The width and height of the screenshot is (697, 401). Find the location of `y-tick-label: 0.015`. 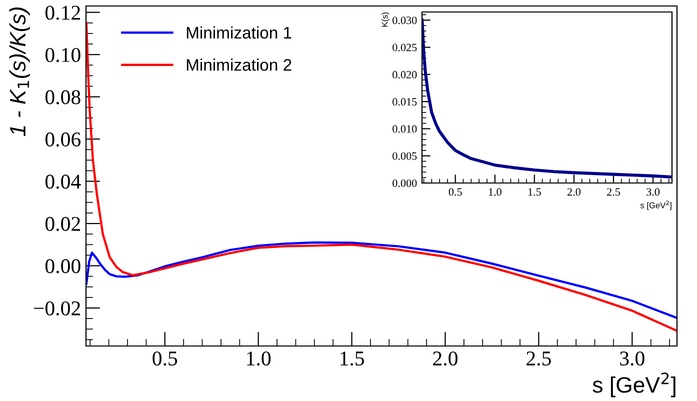

y-tick-label: 0.015 is located at coordinates (404, 102).